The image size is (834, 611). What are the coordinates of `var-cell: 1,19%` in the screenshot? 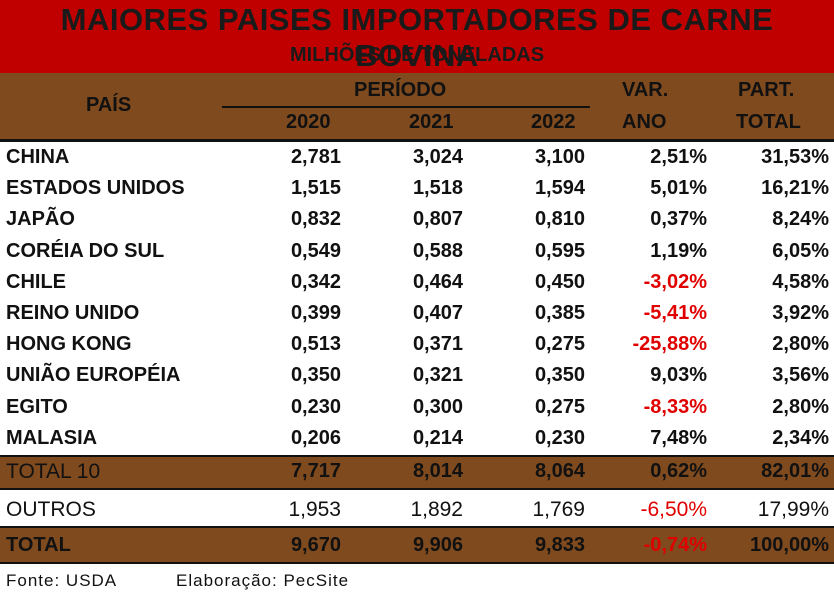 It's located at (678, 250).